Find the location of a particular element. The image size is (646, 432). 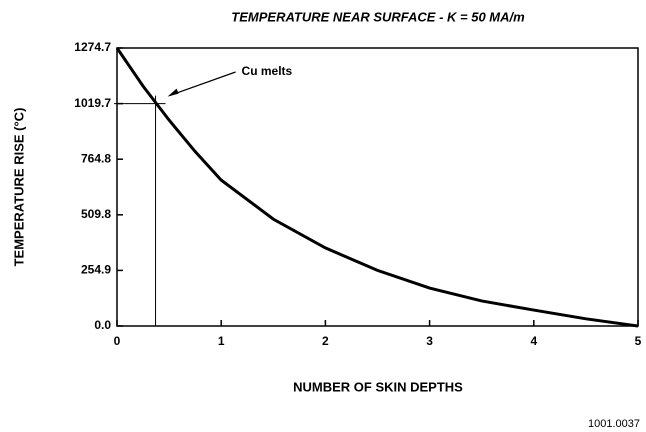

y-tick-label: 0.0 is located at coordinates (102, 325).